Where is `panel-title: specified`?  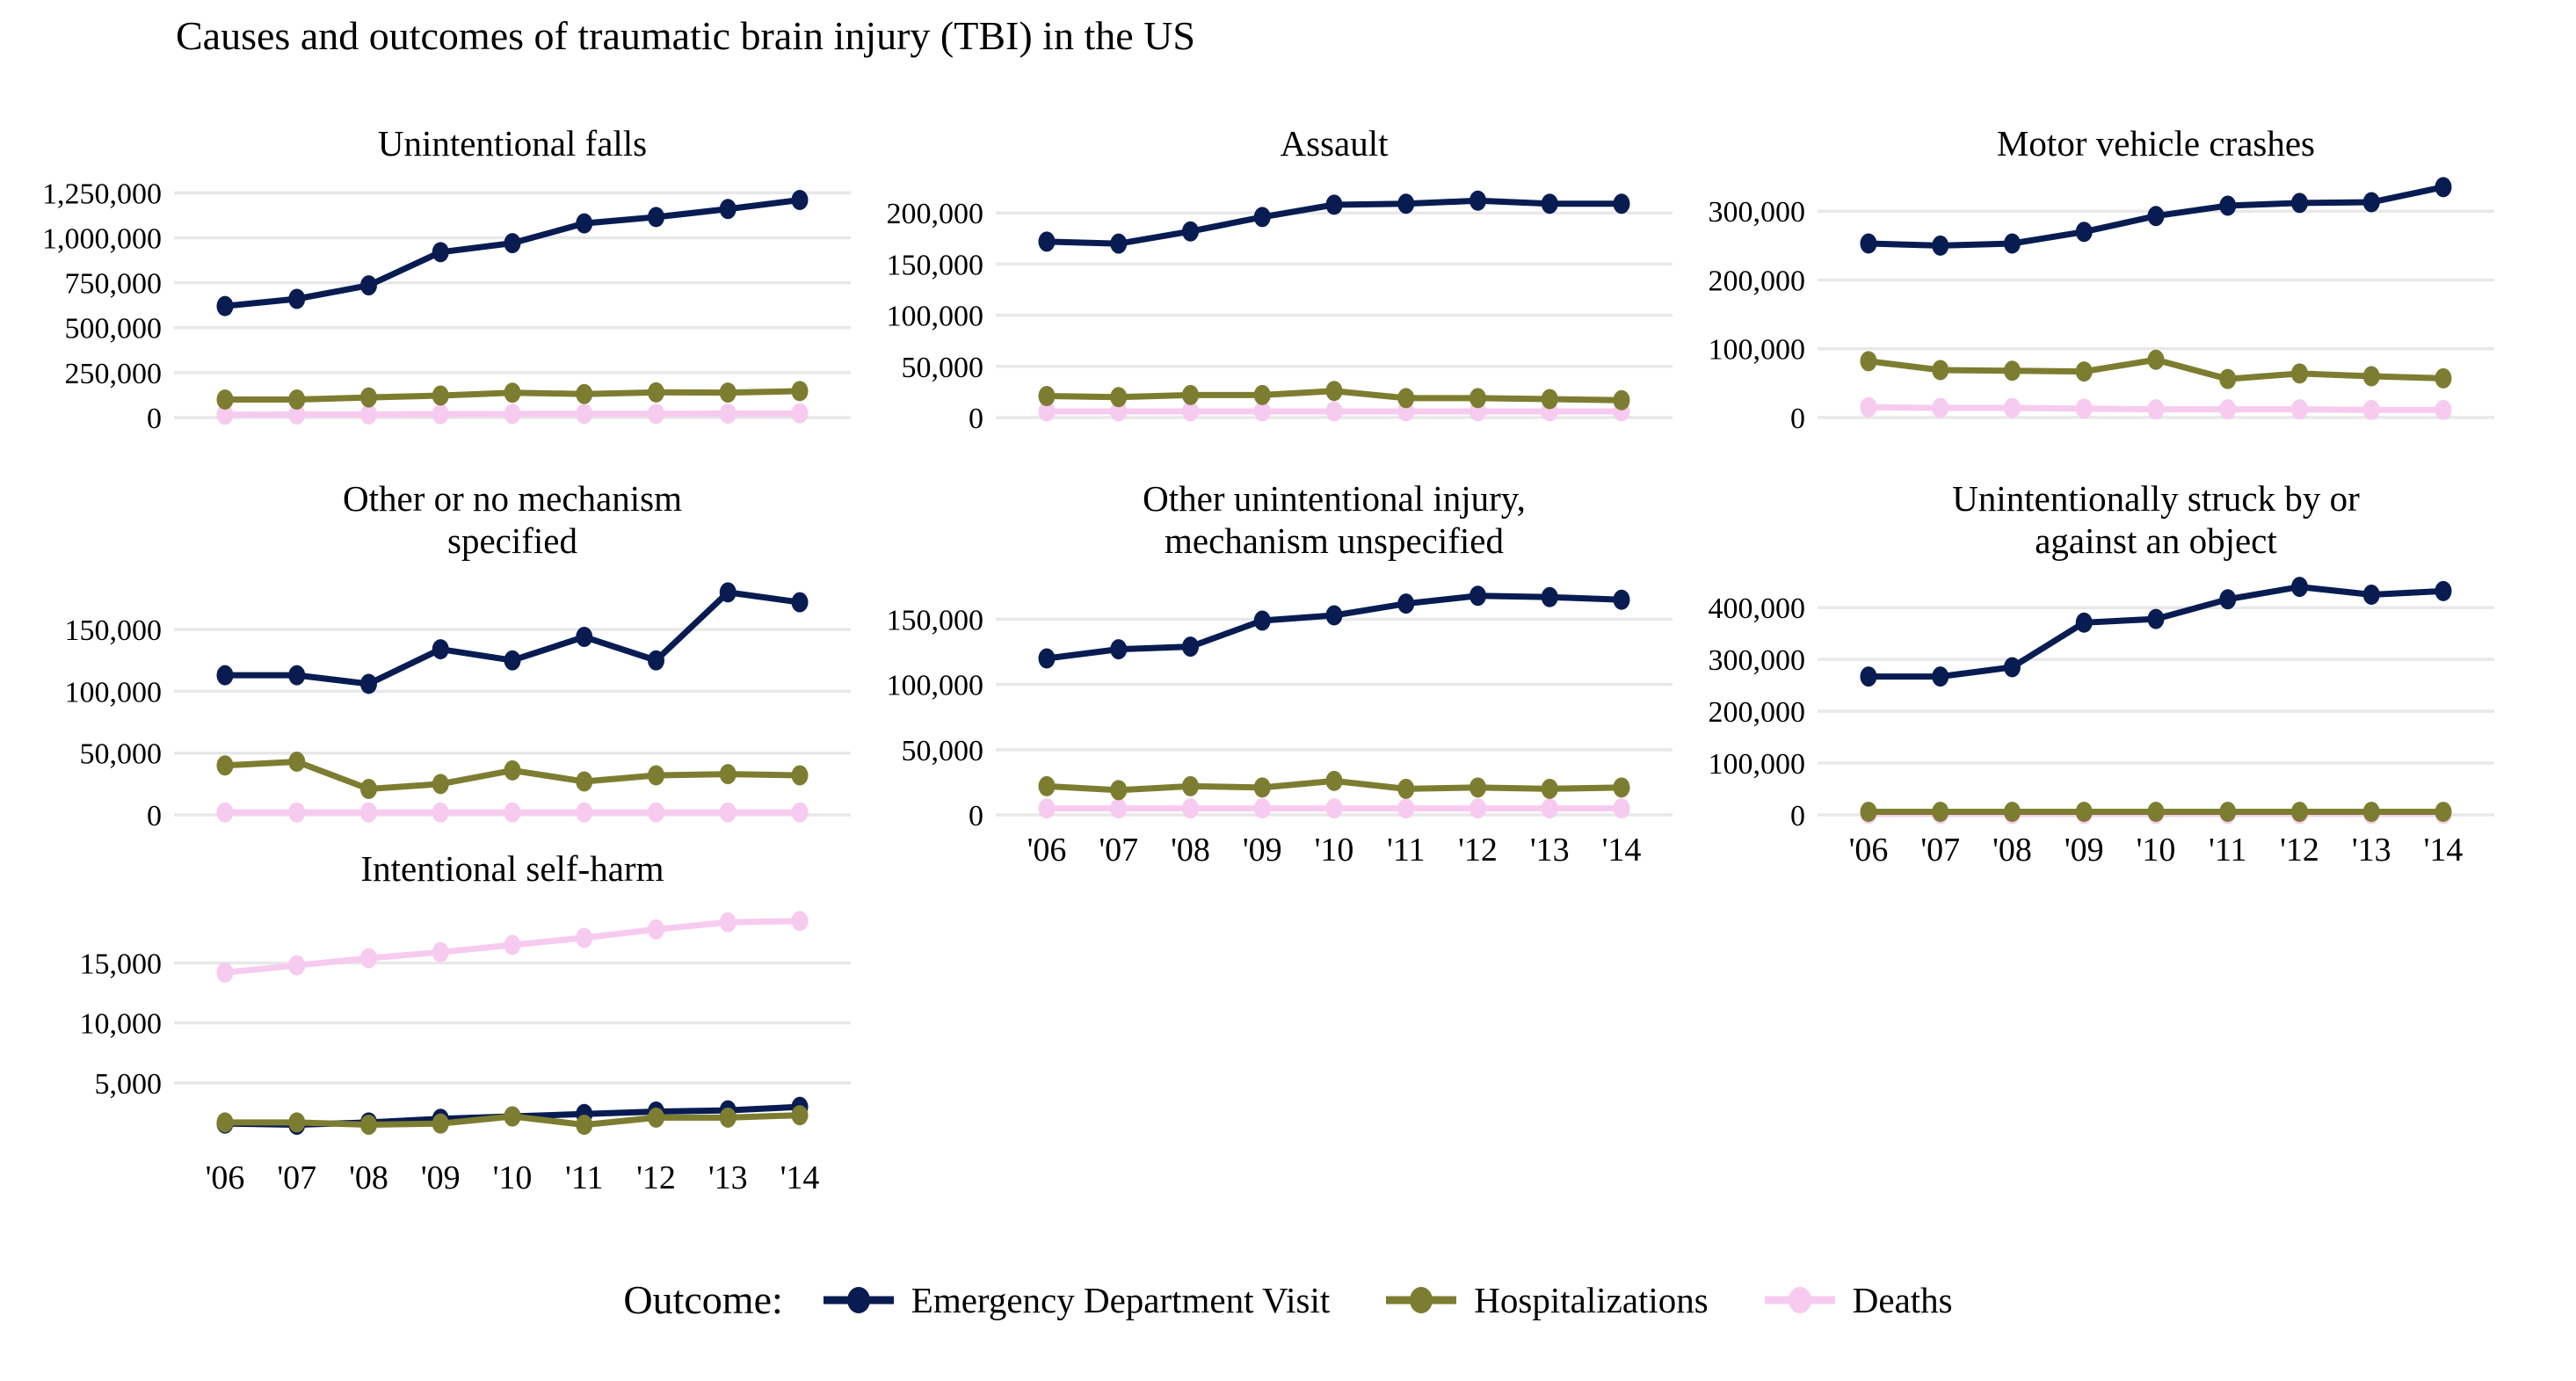 panel-title: specified is located at coordinates (512, 540).